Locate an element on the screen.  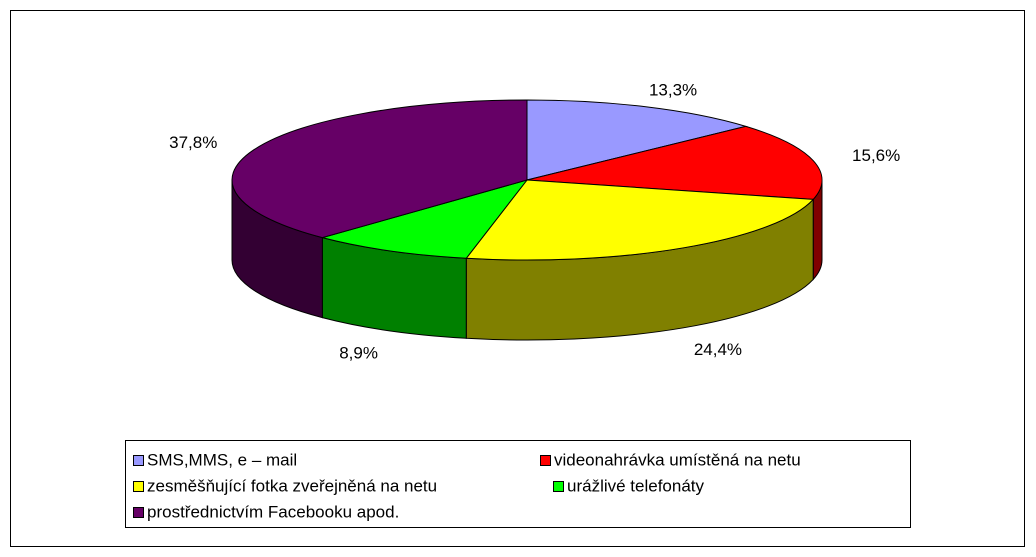
legend-label: zesměšňující fotka zveřejněná na netu is located at coordinates (292, 485).